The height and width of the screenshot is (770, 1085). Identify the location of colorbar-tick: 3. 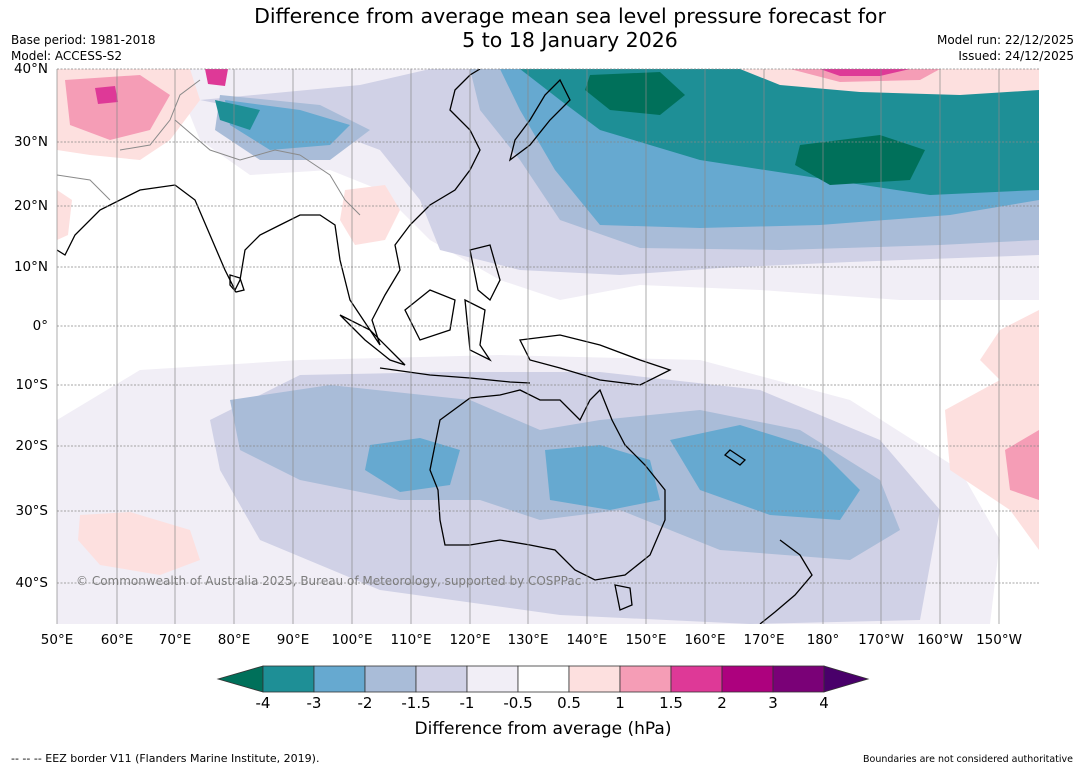
(773, 703).